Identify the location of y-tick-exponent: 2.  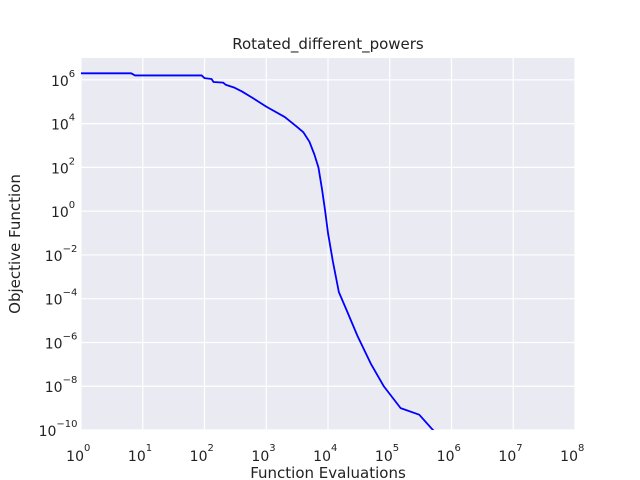
(72, 161).